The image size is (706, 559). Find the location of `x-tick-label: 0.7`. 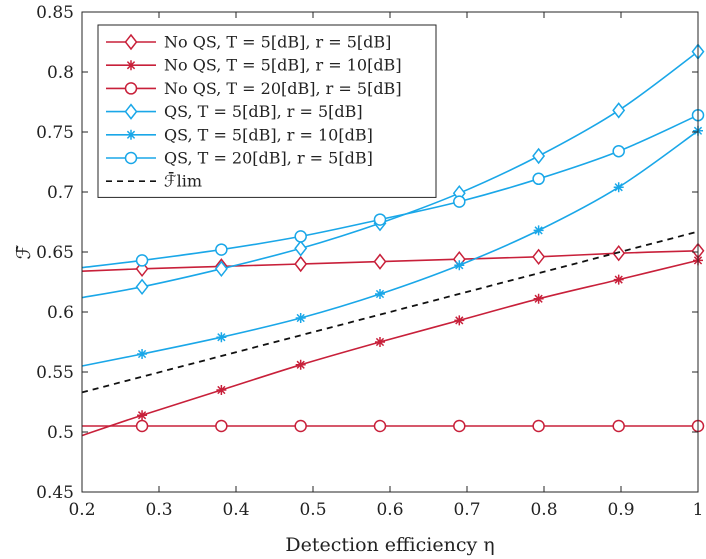

x-tick-label: 0.7 is located at coordinates (466, 510).